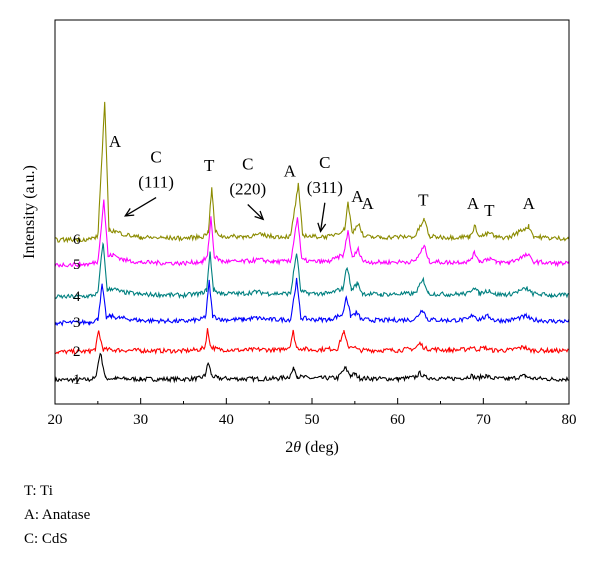 The height and width of the screenshot is (576, 600). Describe the element at coordinates (397, 420) in the screenshot. I see `x-tick-label: 60` at that location.